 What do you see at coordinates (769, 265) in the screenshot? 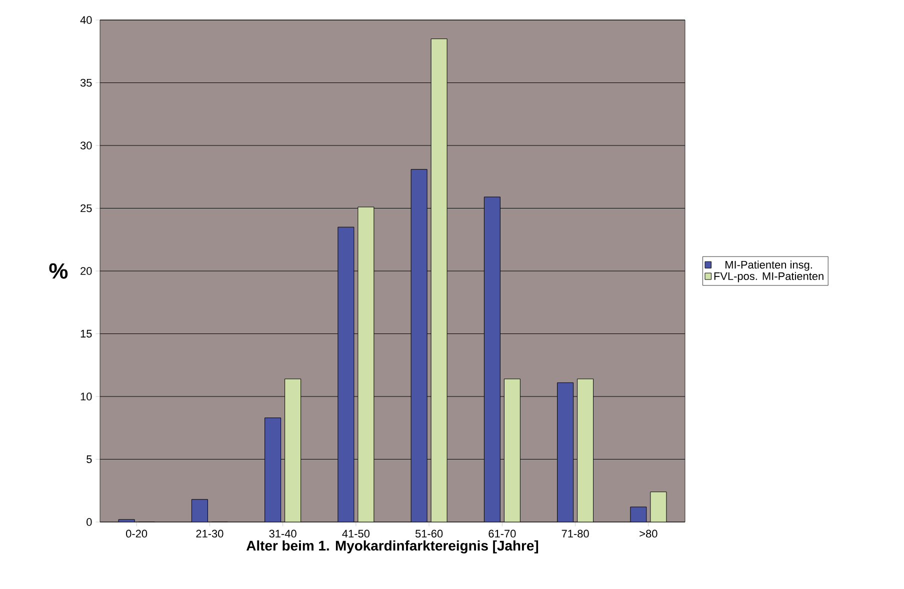
I see `legend-label: MI-Patienten insg.` at bounding box center [769, 265].